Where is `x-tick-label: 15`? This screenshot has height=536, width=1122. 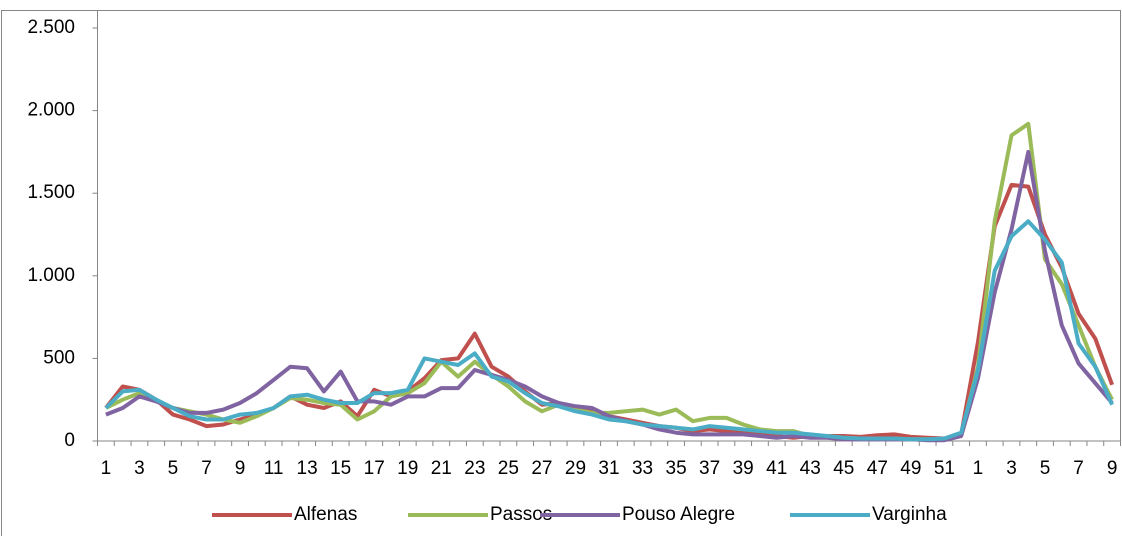
x-tick-label: 15 is located at coordinates (340, 468).